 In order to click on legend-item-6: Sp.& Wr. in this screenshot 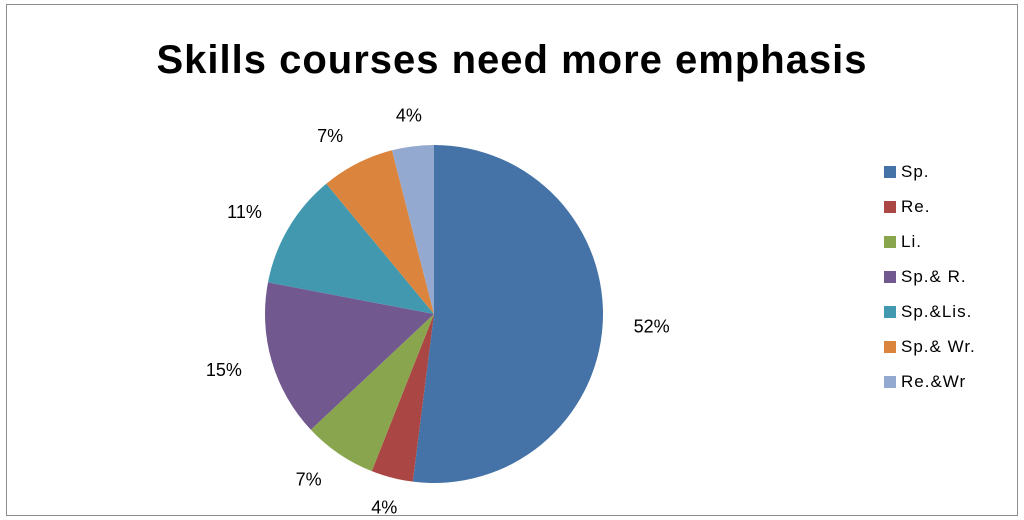, I will do `click(930, 347)`.